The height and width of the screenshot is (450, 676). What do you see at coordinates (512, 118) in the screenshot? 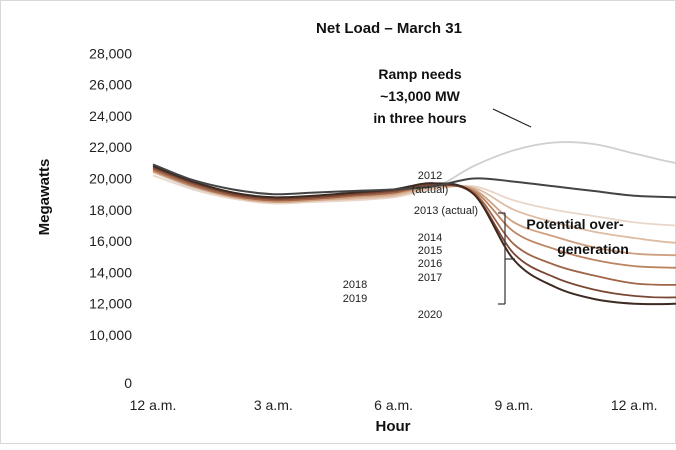
I see `ramp-pointer-line` at bounding box center [512, 118].